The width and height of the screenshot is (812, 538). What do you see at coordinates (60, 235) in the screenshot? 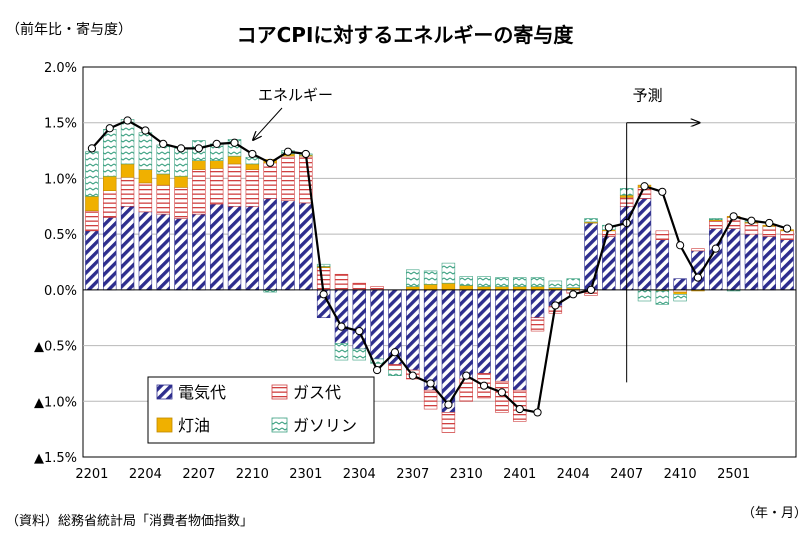
I see `y-tick-label: 0.5%` at bounding box center [60, 235].